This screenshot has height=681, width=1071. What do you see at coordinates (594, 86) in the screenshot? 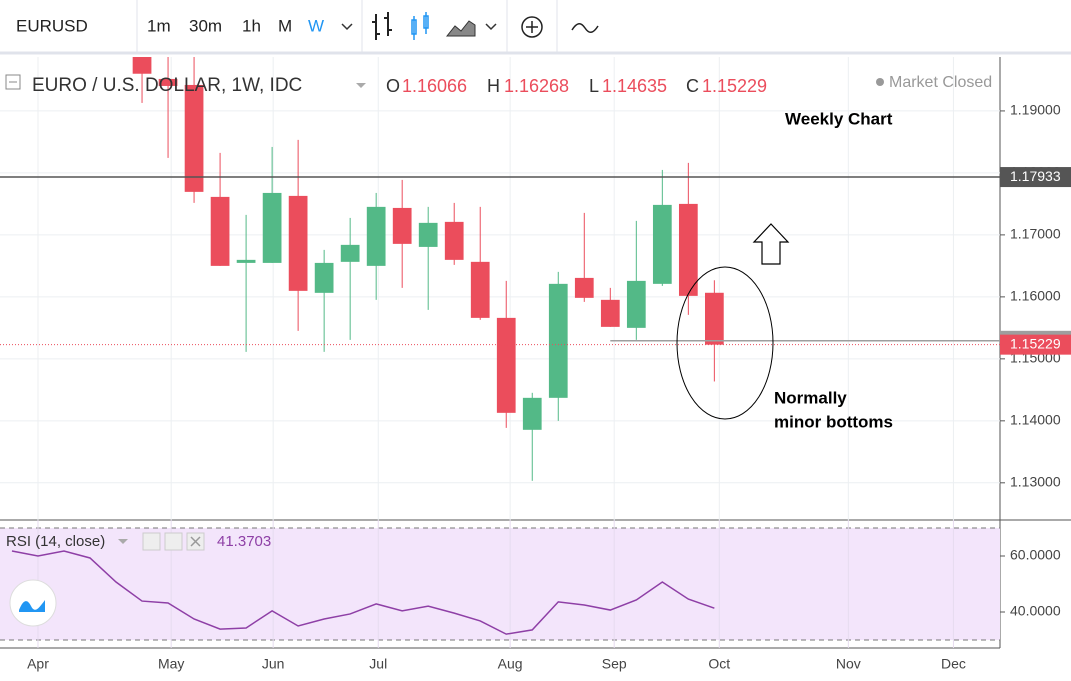
I see `ohlc-key: L` at bounding box center [594, 86].